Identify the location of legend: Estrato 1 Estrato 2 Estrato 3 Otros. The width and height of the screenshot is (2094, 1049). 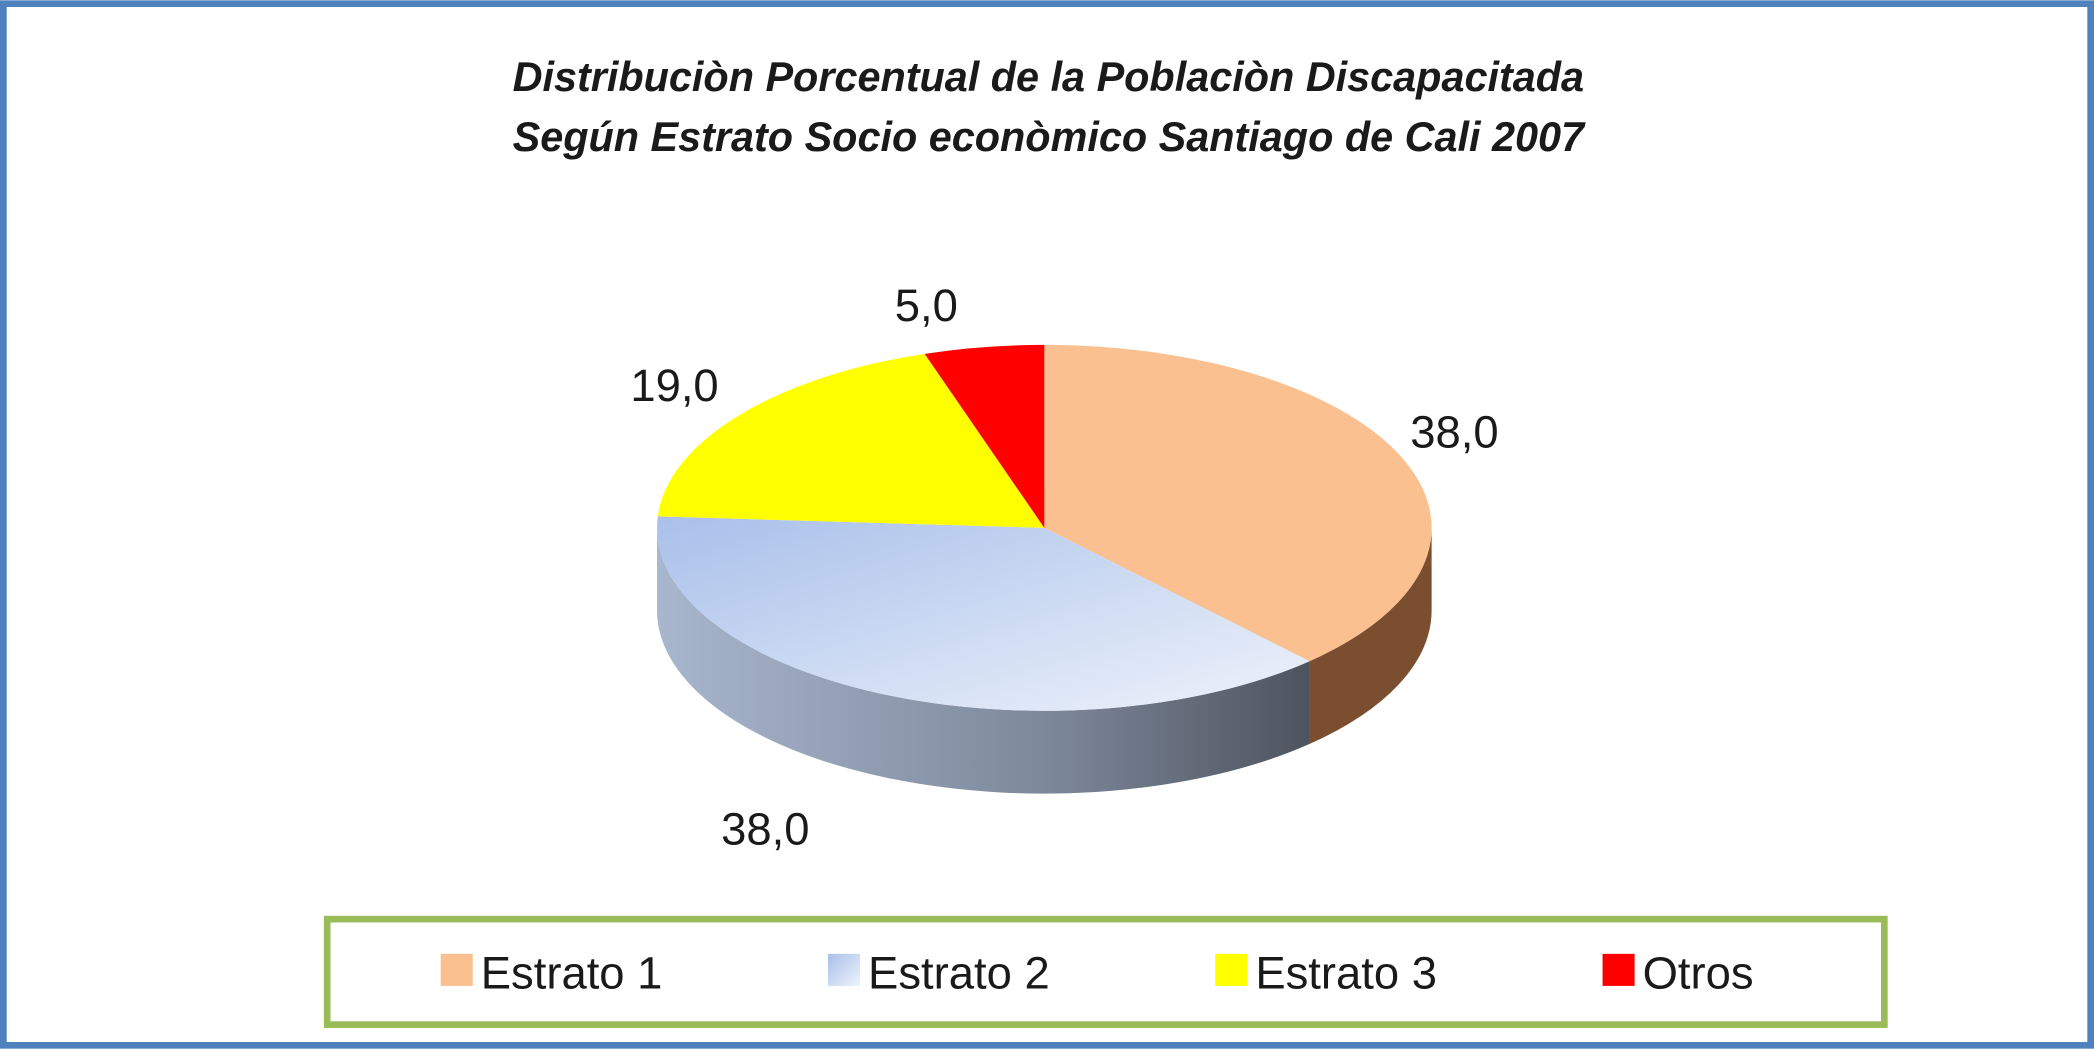
(1105, 971).